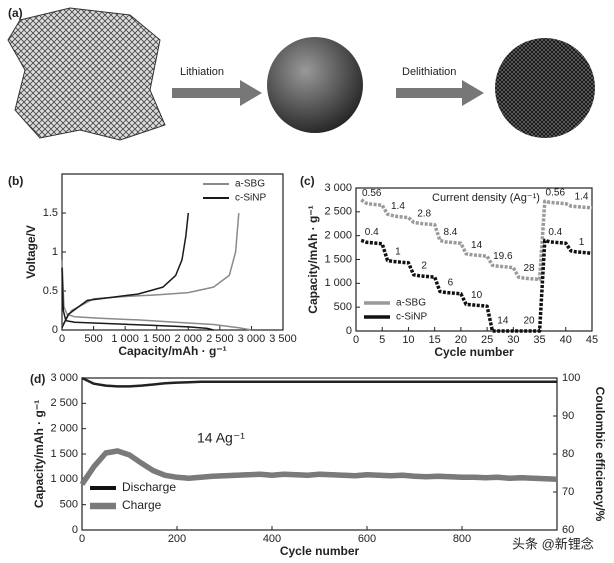 The height and width of the screenshot is (563, 614). Describe the element at coordinates (37, 379) in the screenshot. I see `panel-label: (d)` at that location.